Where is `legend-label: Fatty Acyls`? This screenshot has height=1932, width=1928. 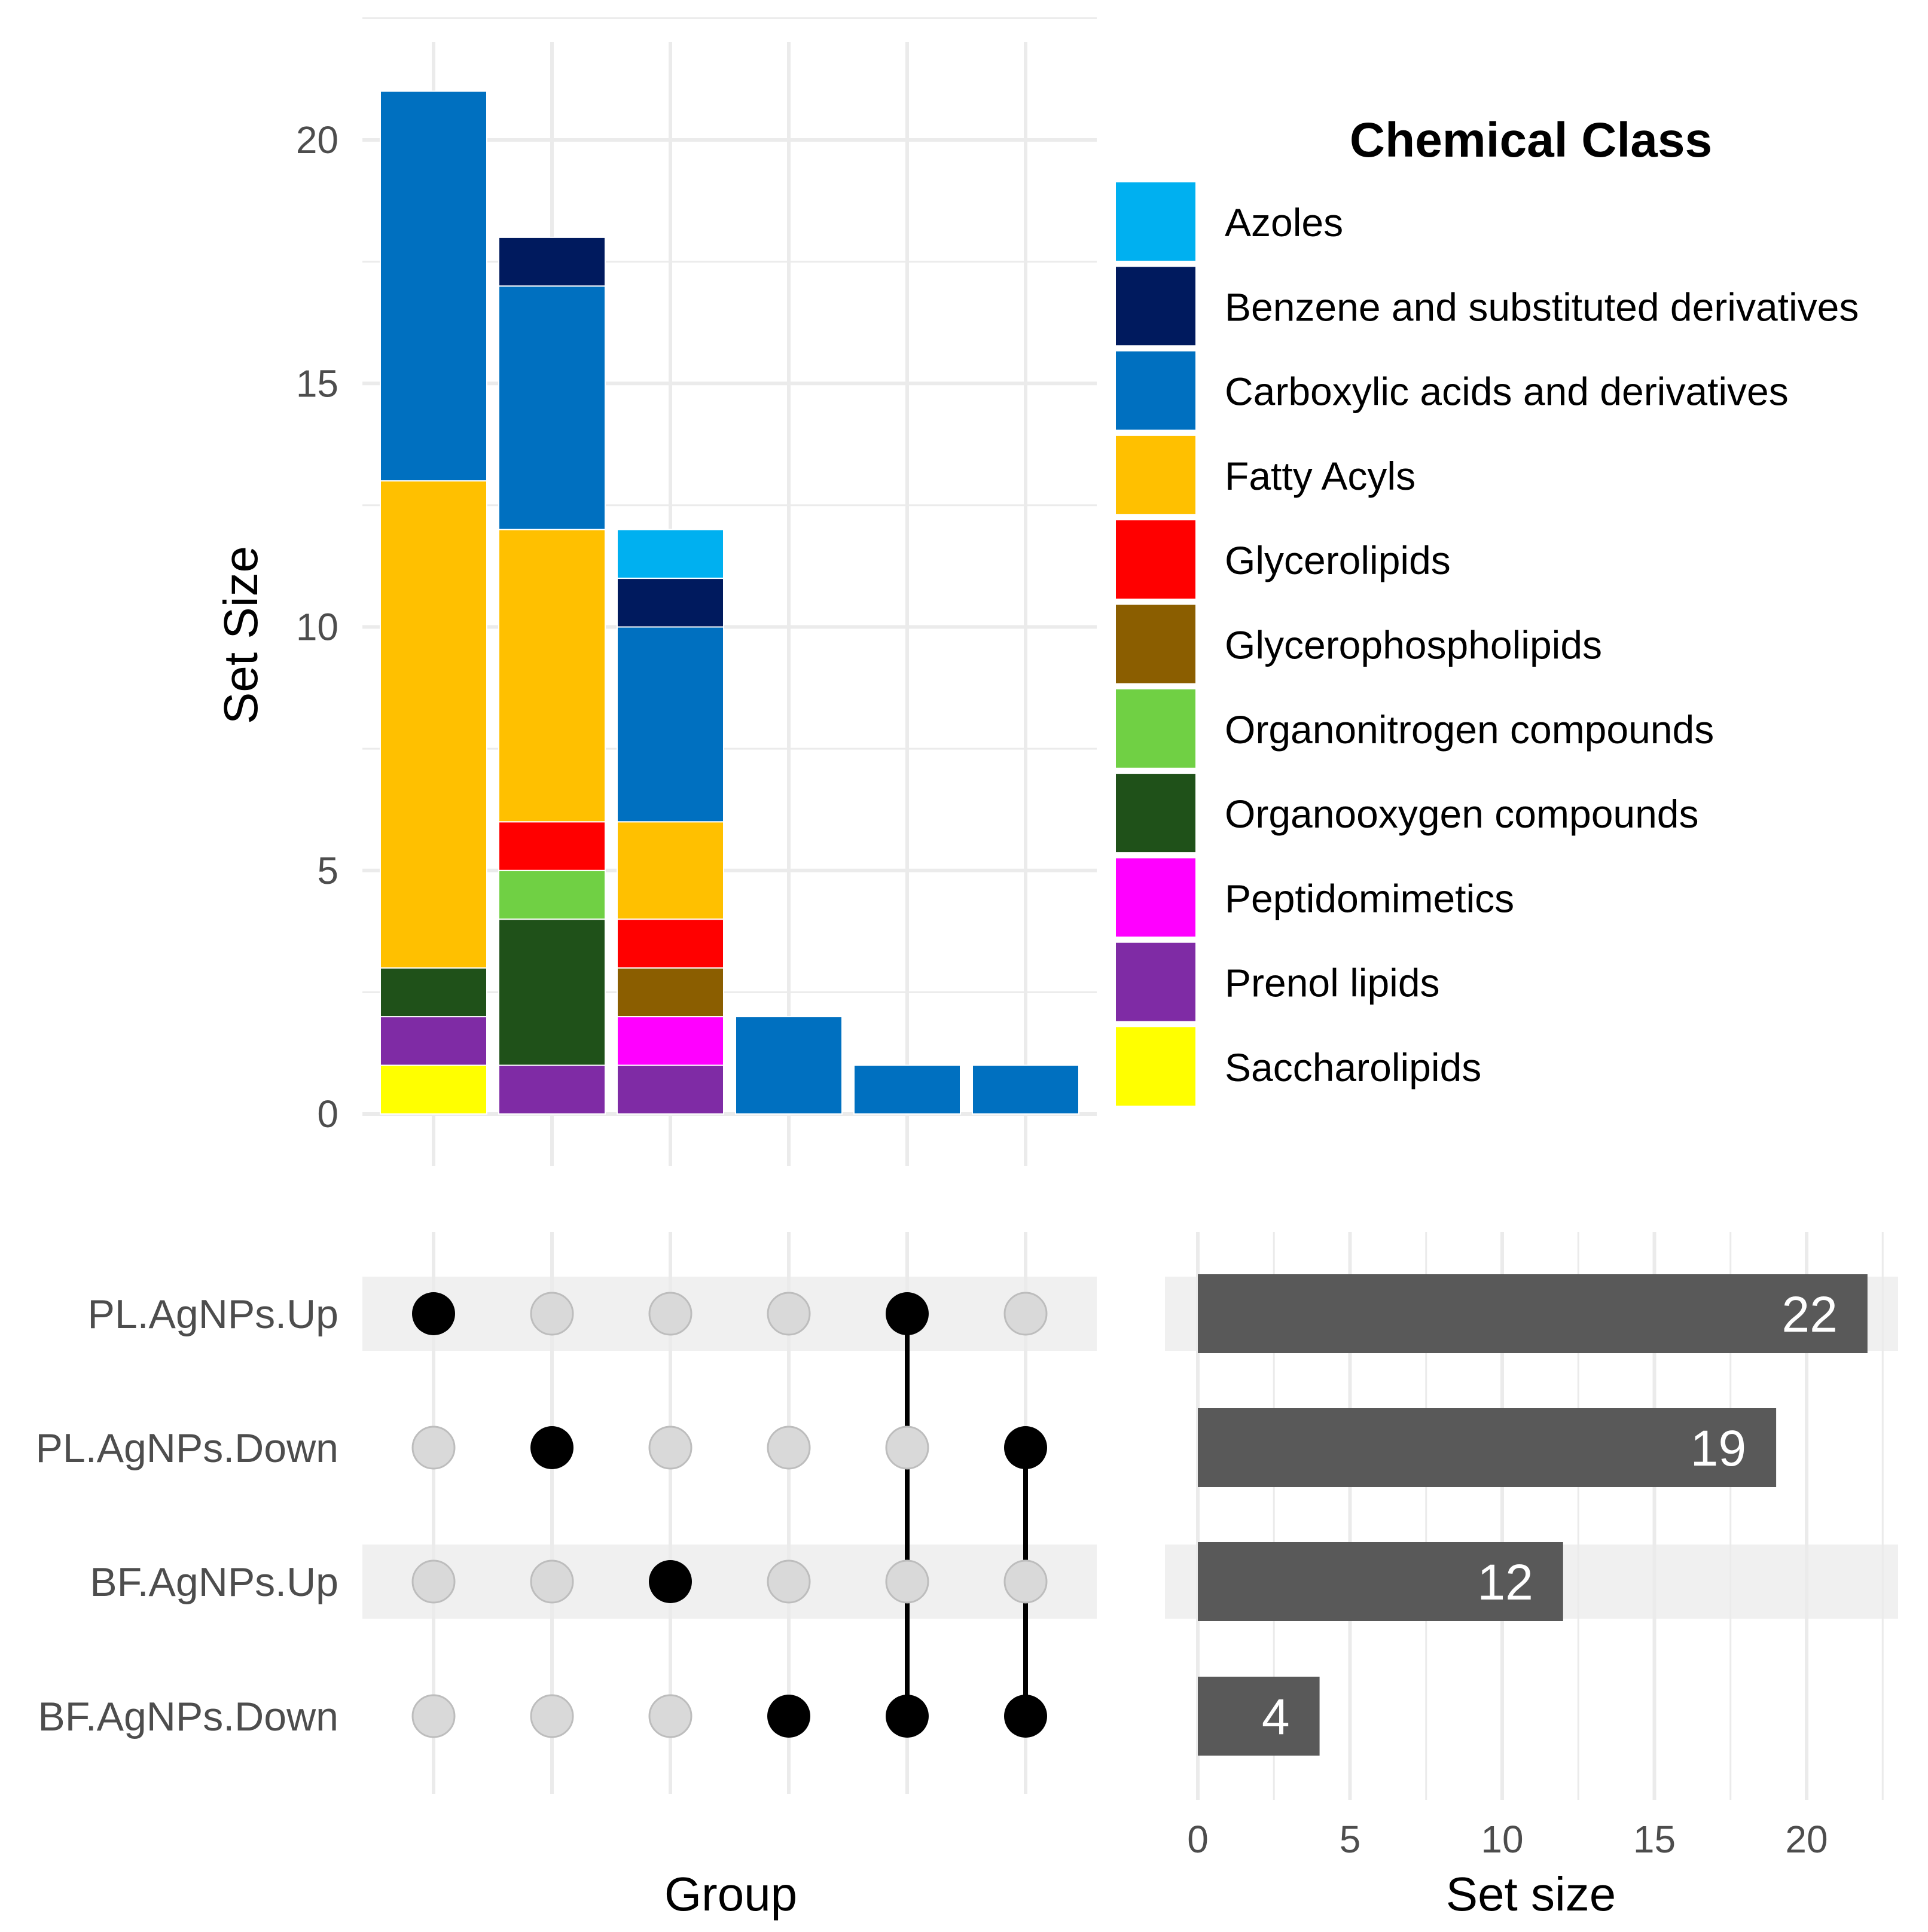 legend-label: Fatty Acyls is located at coordinates (1320, 476).